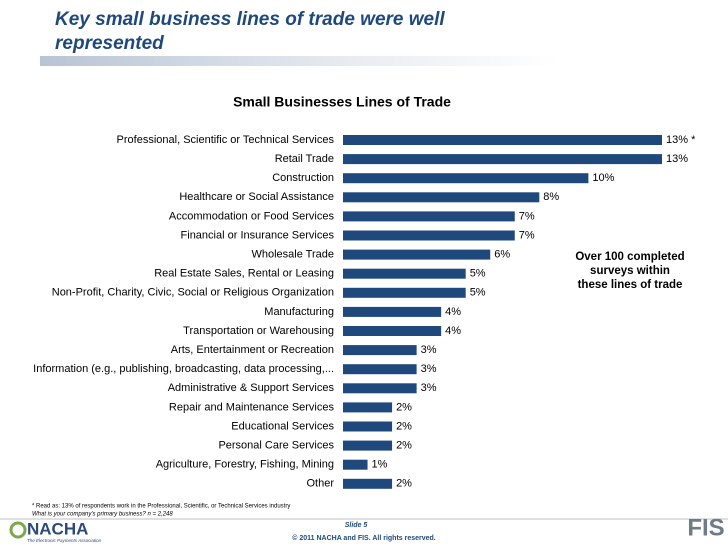  Describe the element at coordinates (252, 407) in the screenshot. I see `category-label: Repair and Maintenance Services` at that location.